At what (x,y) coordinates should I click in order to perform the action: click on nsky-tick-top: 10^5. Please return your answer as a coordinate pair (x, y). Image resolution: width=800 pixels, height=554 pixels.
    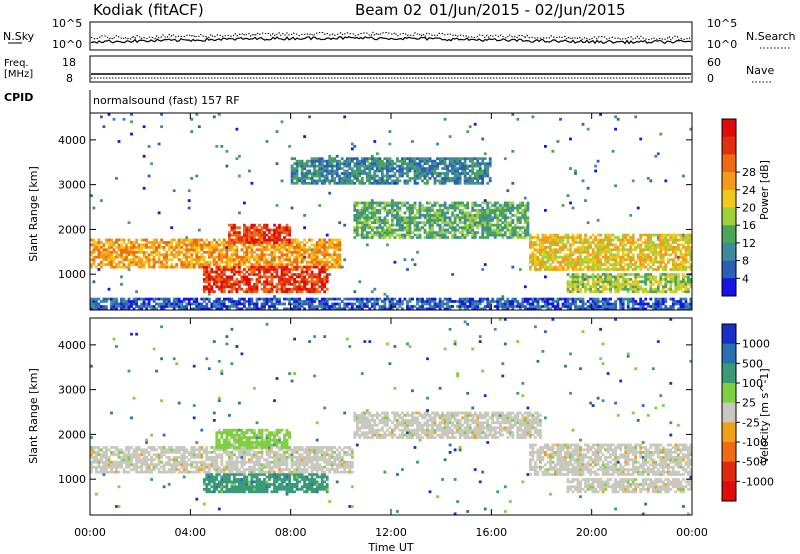
    Looking at the image, I should click on (67, 23).